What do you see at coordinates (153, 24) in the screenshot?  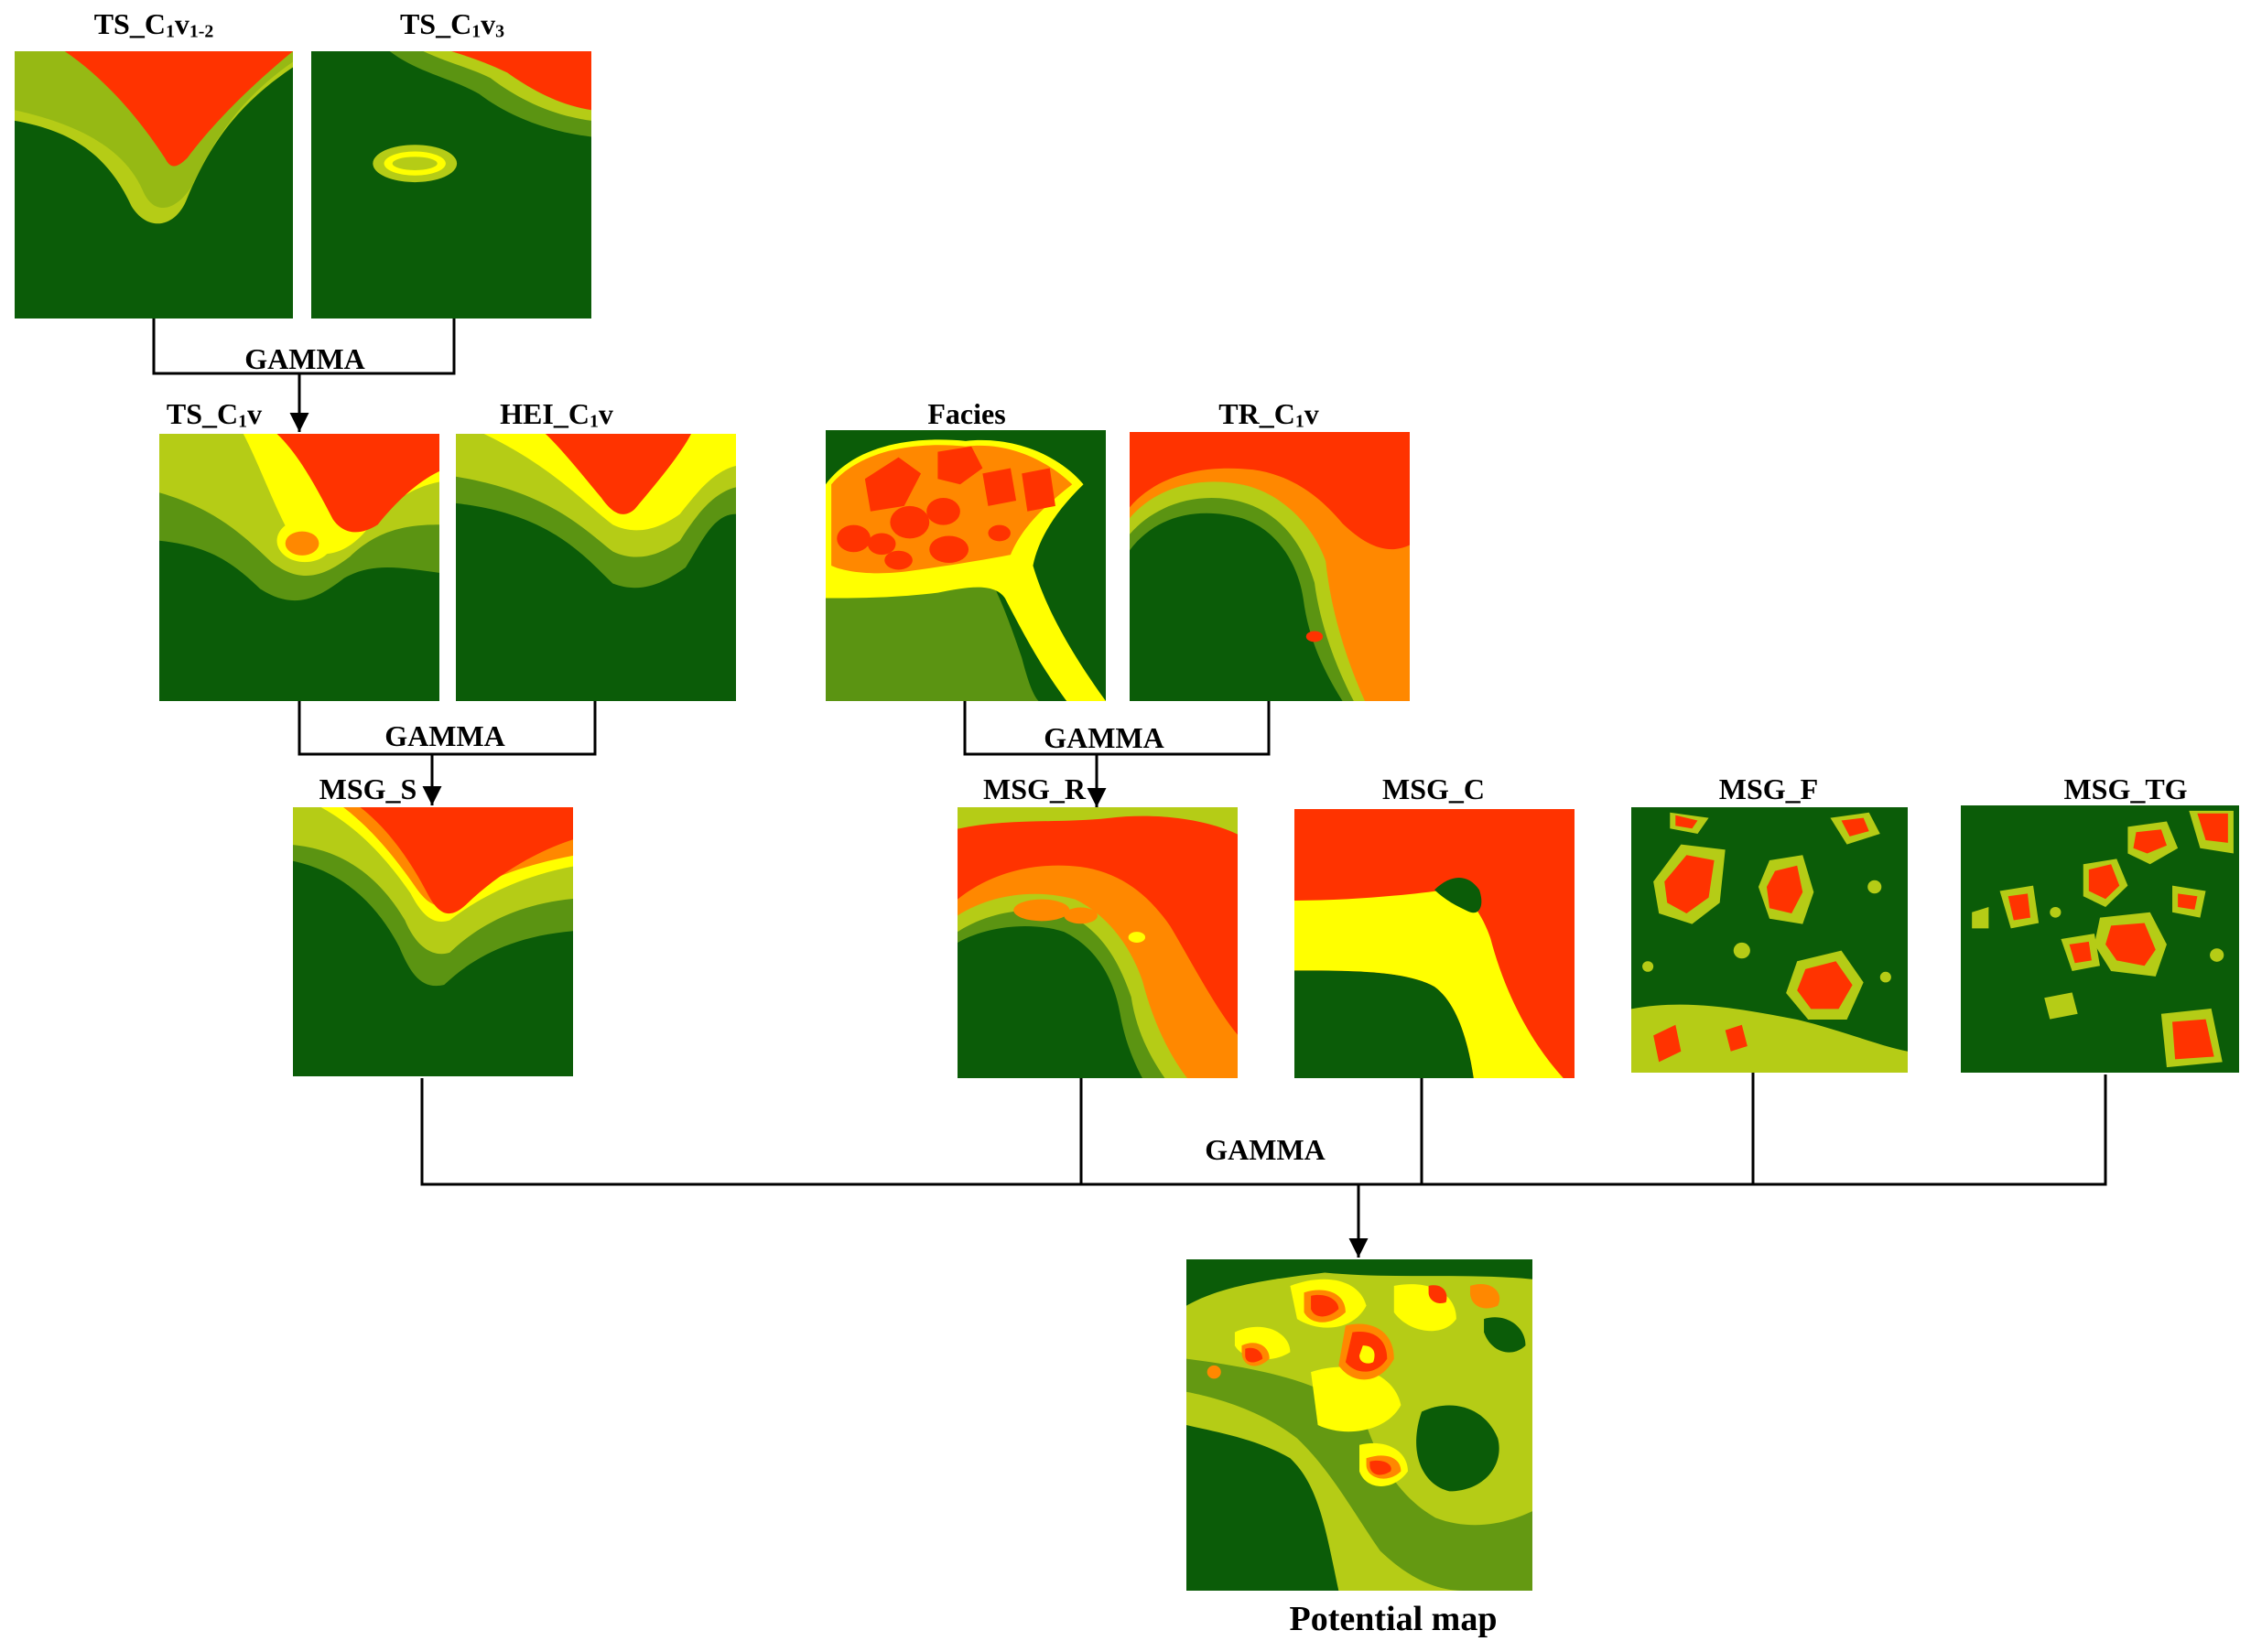 I see `title-ts-c1v12: TS_C1v1-2` at bounding box center [153, 24].